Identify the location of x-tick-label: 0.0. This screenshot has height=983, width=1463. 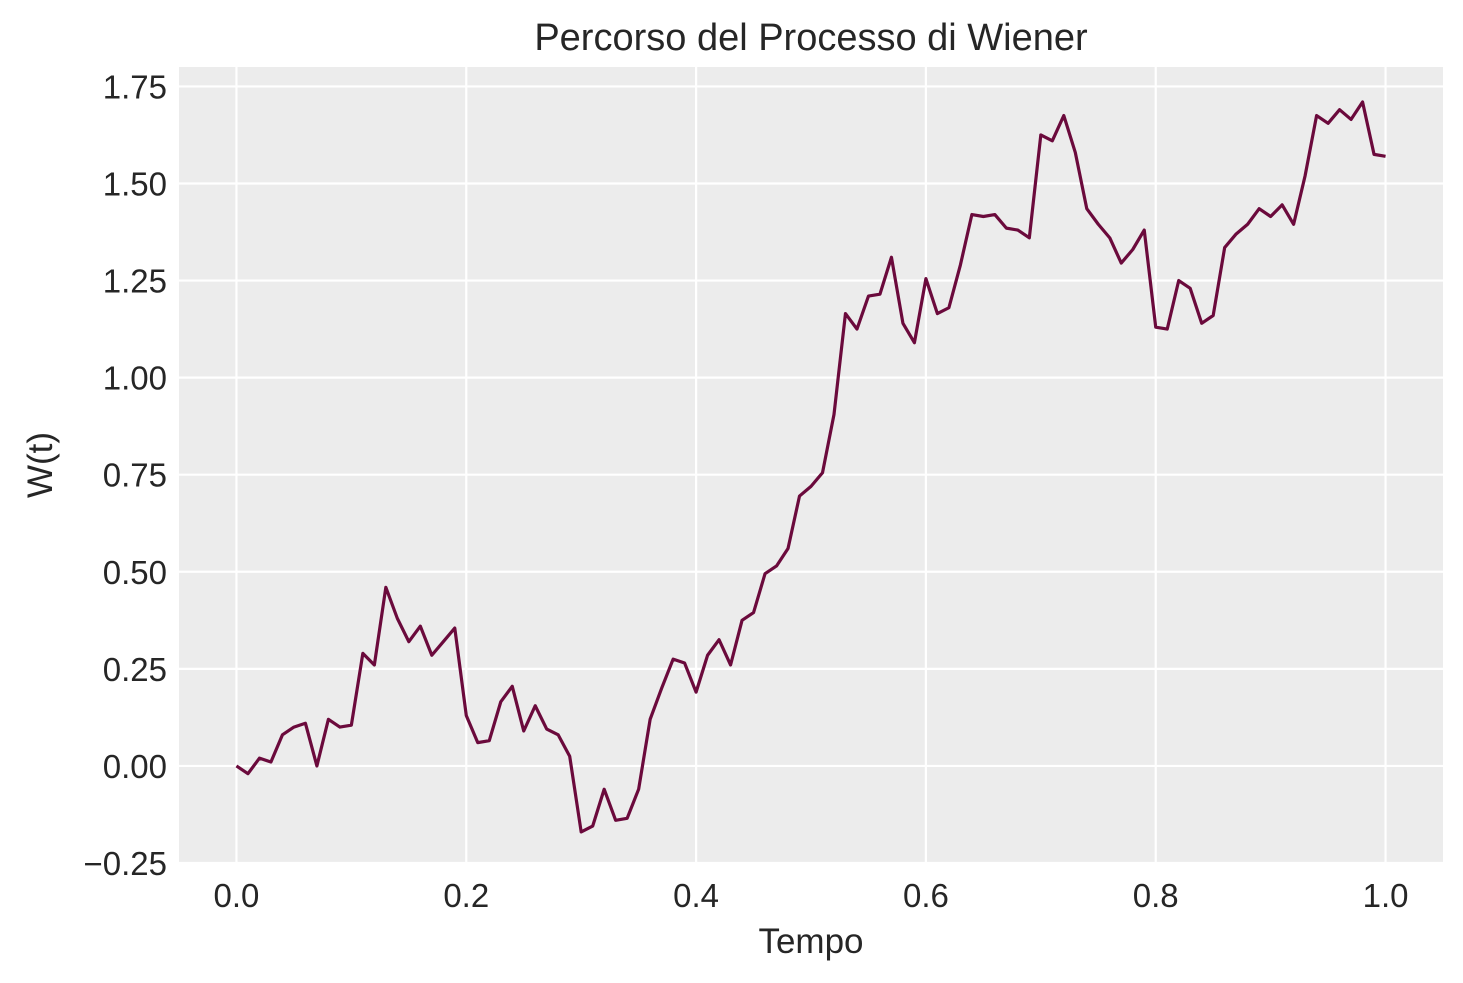
(237, 895).